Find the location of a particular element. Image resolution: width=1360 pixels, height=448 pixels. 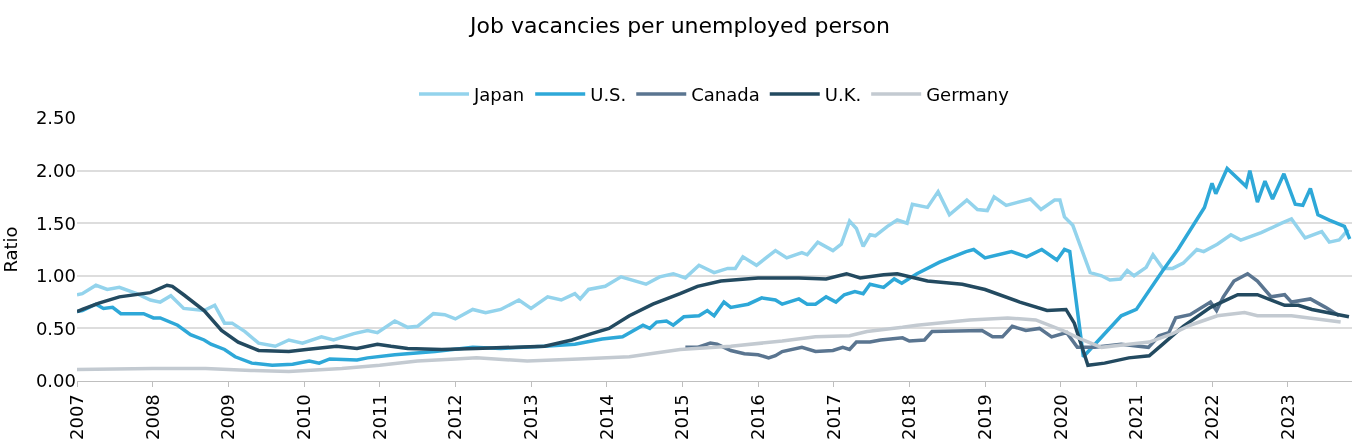

x-tick-label: 2020 is located at coordinates (1060, 417).